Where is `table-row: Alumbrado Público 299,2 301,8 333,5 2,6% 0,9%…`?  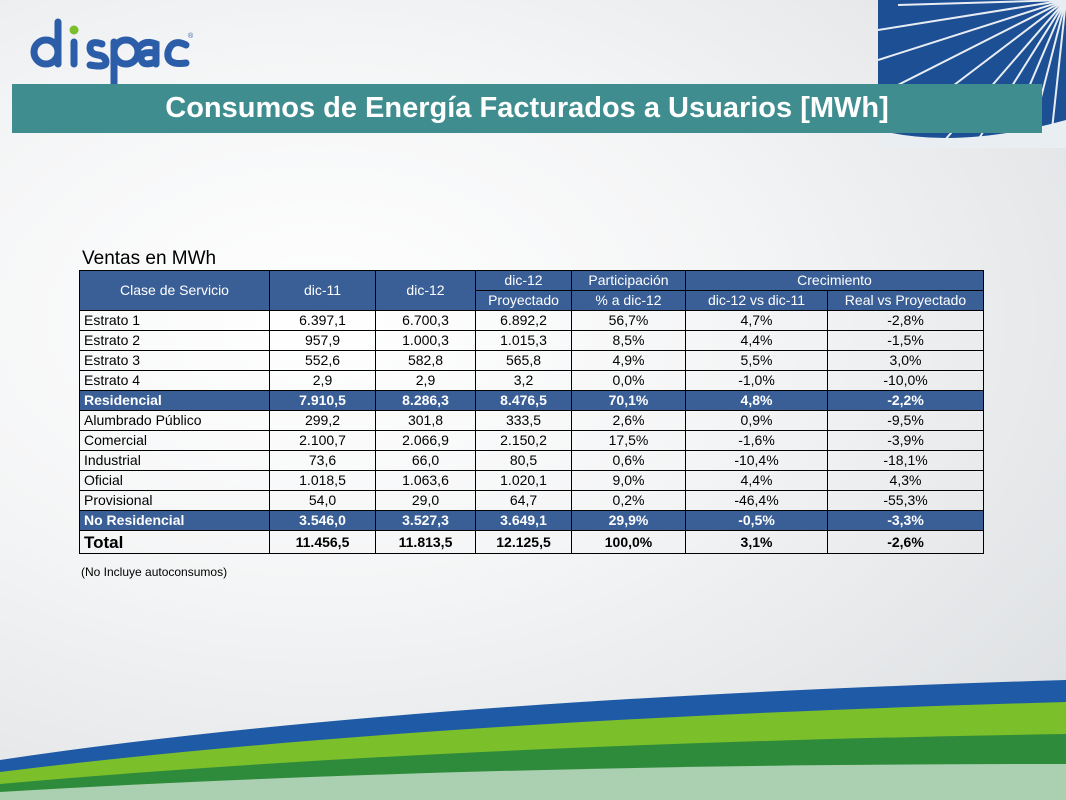
table-row: Alumbrado Público 299,2 301,8 333,5 2,6% 0,9%… is located at coordinates (532, 420).